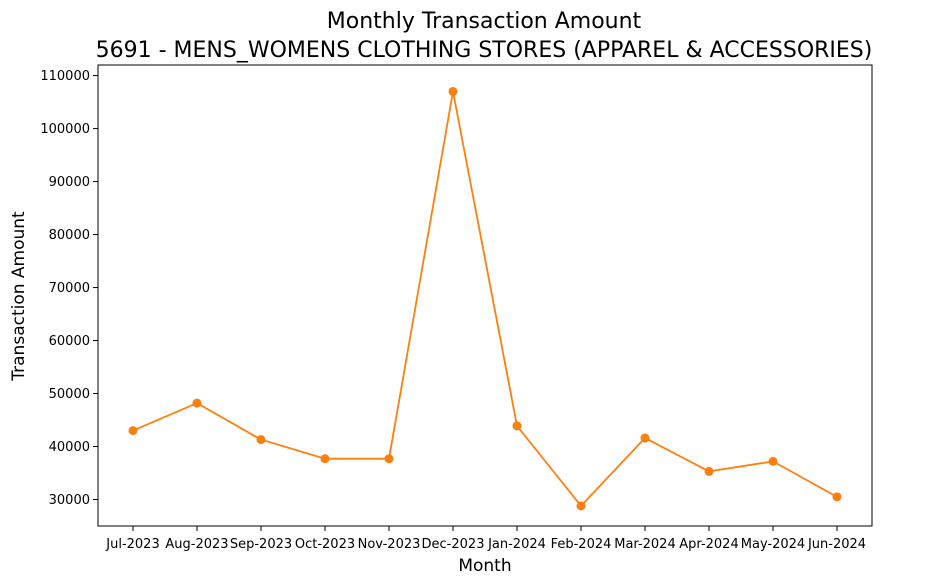 The height and width of the screenshot is (585, 936). Describe the element at coordinates (19, 296) in the screenshot. I see `y-axis-label: Transaction Amount` at that location.